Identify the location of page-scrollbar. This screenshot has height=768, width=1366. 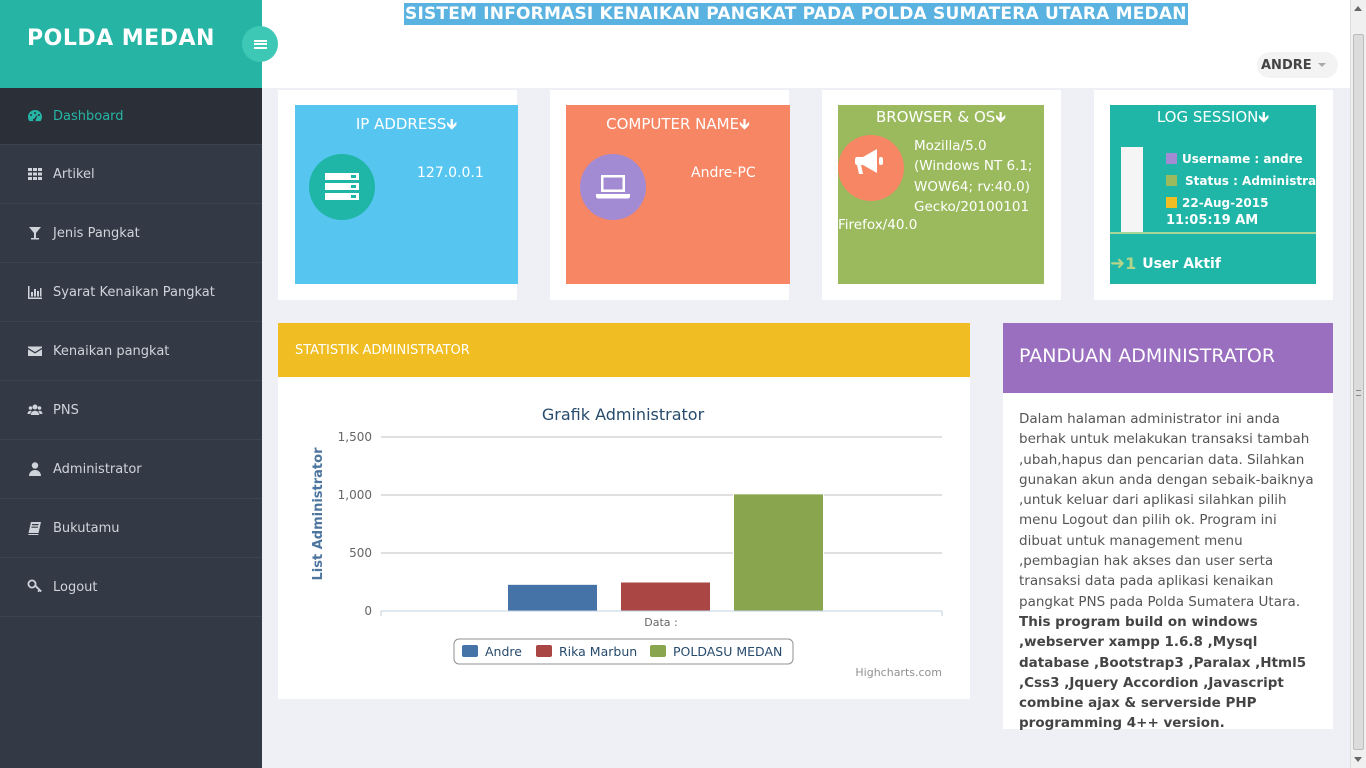
(1358, 384).